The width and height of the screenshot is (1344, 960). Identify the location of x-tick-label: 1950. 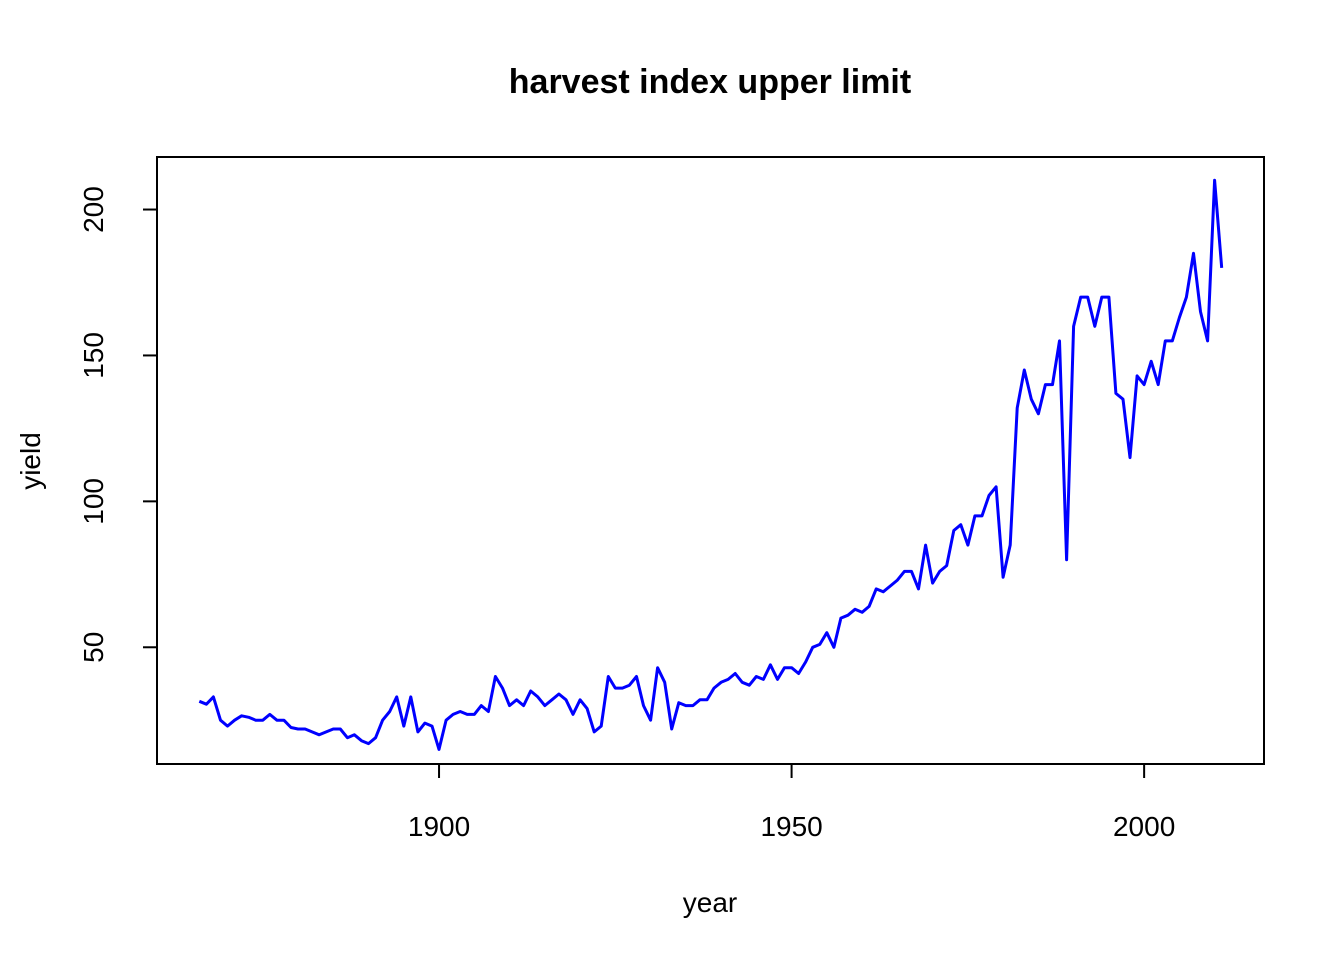
(791, 826).